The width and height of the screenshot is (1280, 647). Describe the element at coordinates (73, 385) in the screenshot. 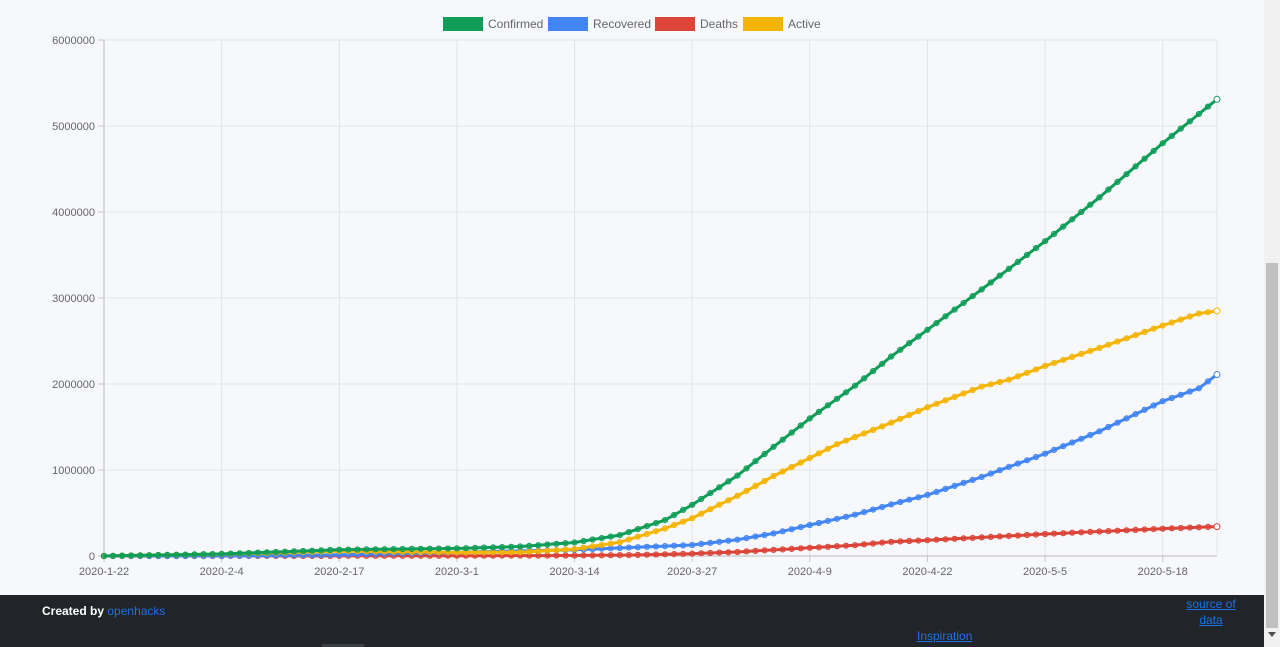

I see `y-tick-label: 2000000` at that location.